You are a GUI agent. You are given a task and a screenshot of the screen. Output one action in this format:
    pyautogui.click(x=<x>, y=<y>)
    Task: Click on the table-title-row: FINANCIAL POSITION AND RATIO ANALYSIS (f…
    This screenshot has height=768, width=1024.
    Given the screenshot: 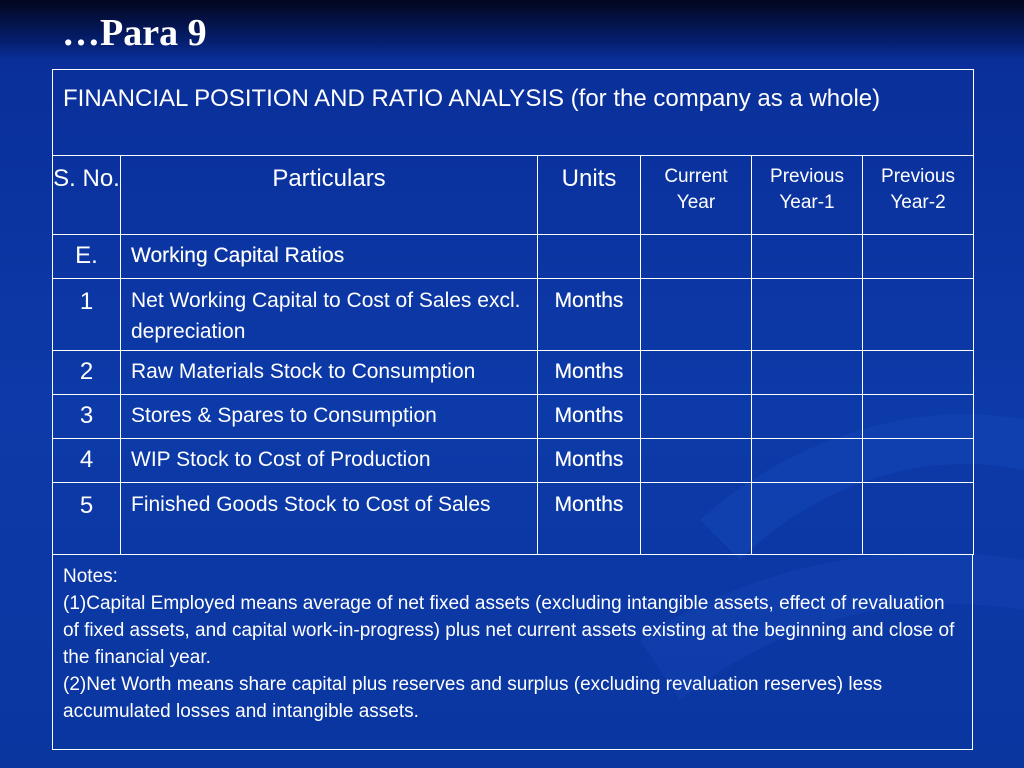 What is the action you would take?
    pyautogui.click(x=513, y=112)
    